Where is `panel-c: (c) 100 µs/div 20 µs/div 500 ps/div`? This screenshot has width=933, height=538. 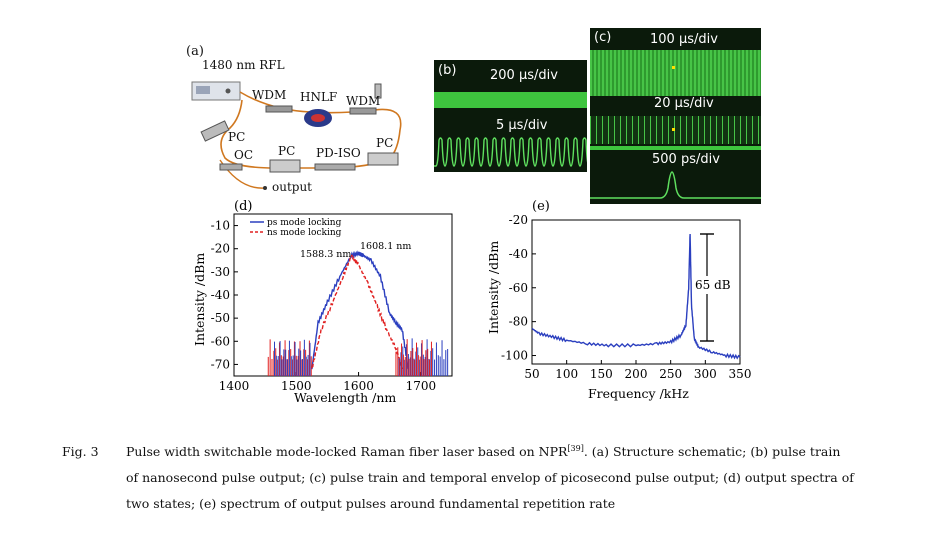 panel-c: (c) 100 µs/div 20 µs/div 500 ps/div is located at coordinates (675, 116).